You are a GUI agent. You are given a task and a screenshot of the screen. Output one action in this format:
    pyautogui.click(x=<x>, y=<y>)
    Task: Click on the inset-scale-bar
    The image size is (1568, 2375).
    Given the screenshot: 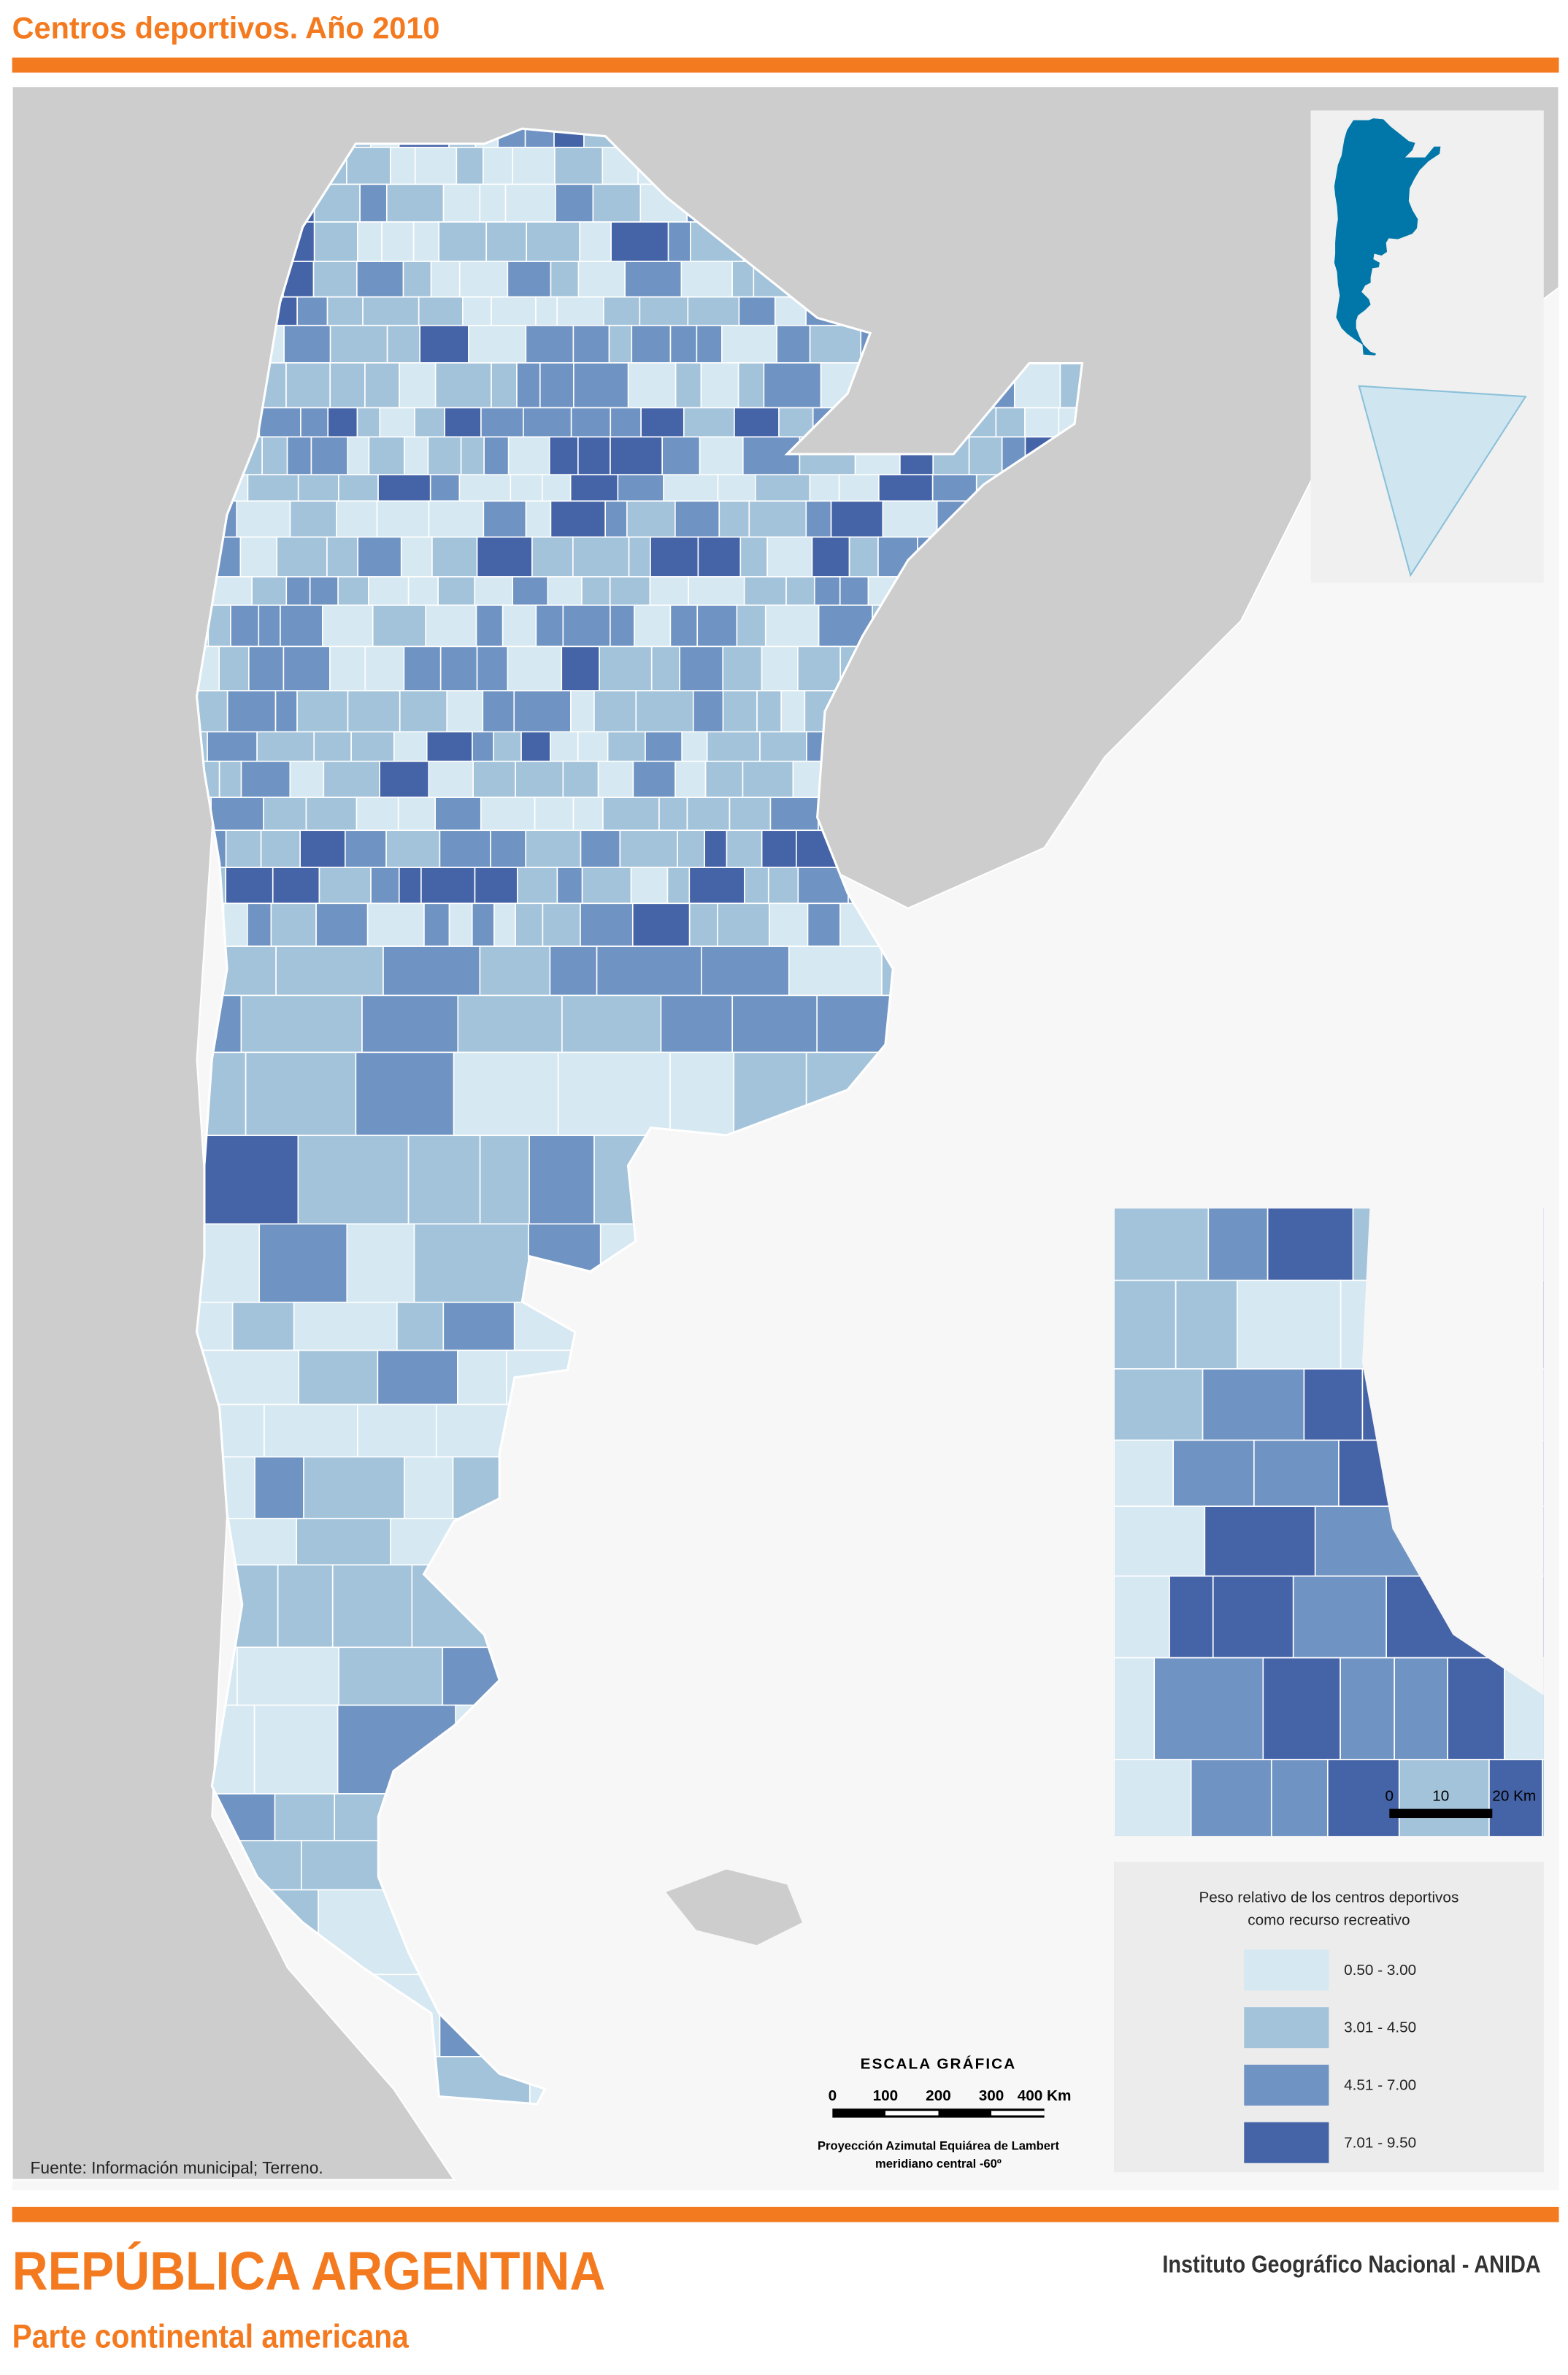 What is the action you would take?
    pyautogui.click(x=1441, y=1814)
    